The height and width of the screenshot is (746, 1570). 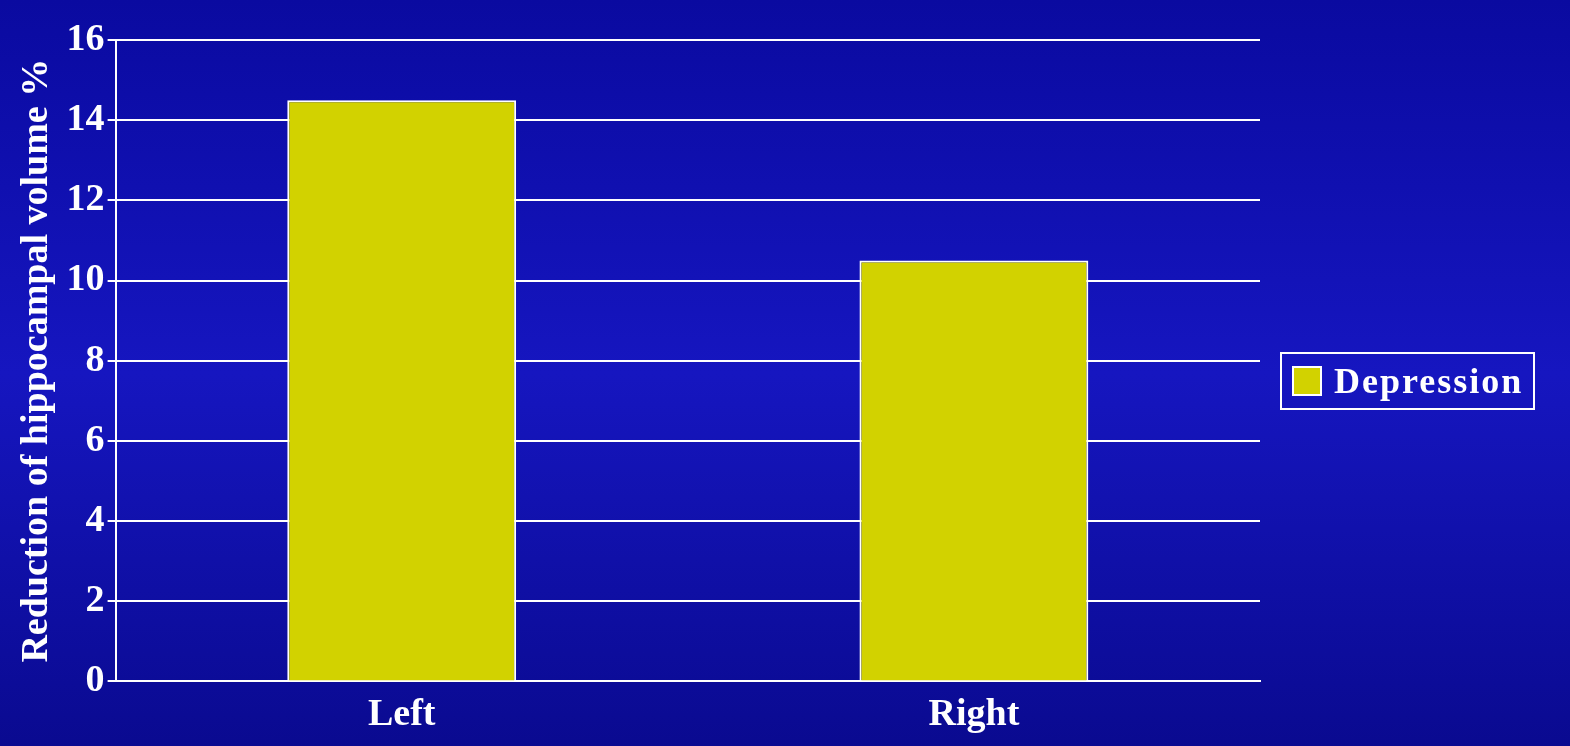 I want to click on y-tick-label: 8, so click(x=95, y=357).